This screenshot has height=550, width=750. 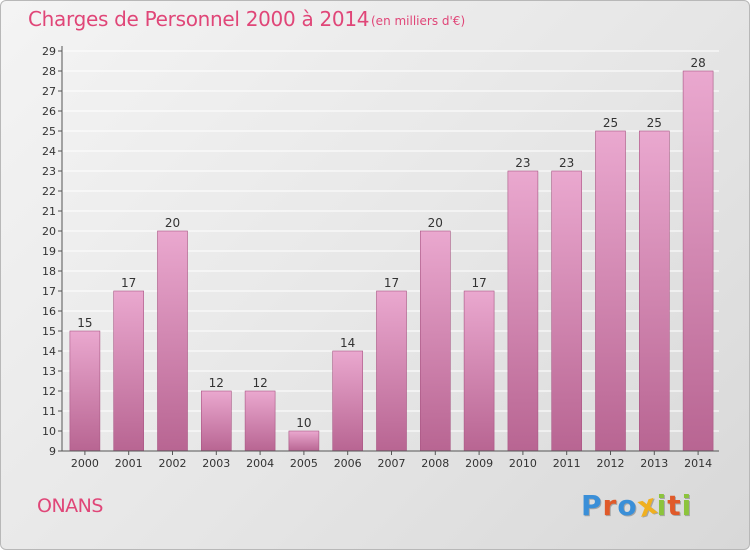 What do you see at coordinates (347, 343) in the screenshot?
I see `data-label-2006: 14` at bounding box center [347, 343].